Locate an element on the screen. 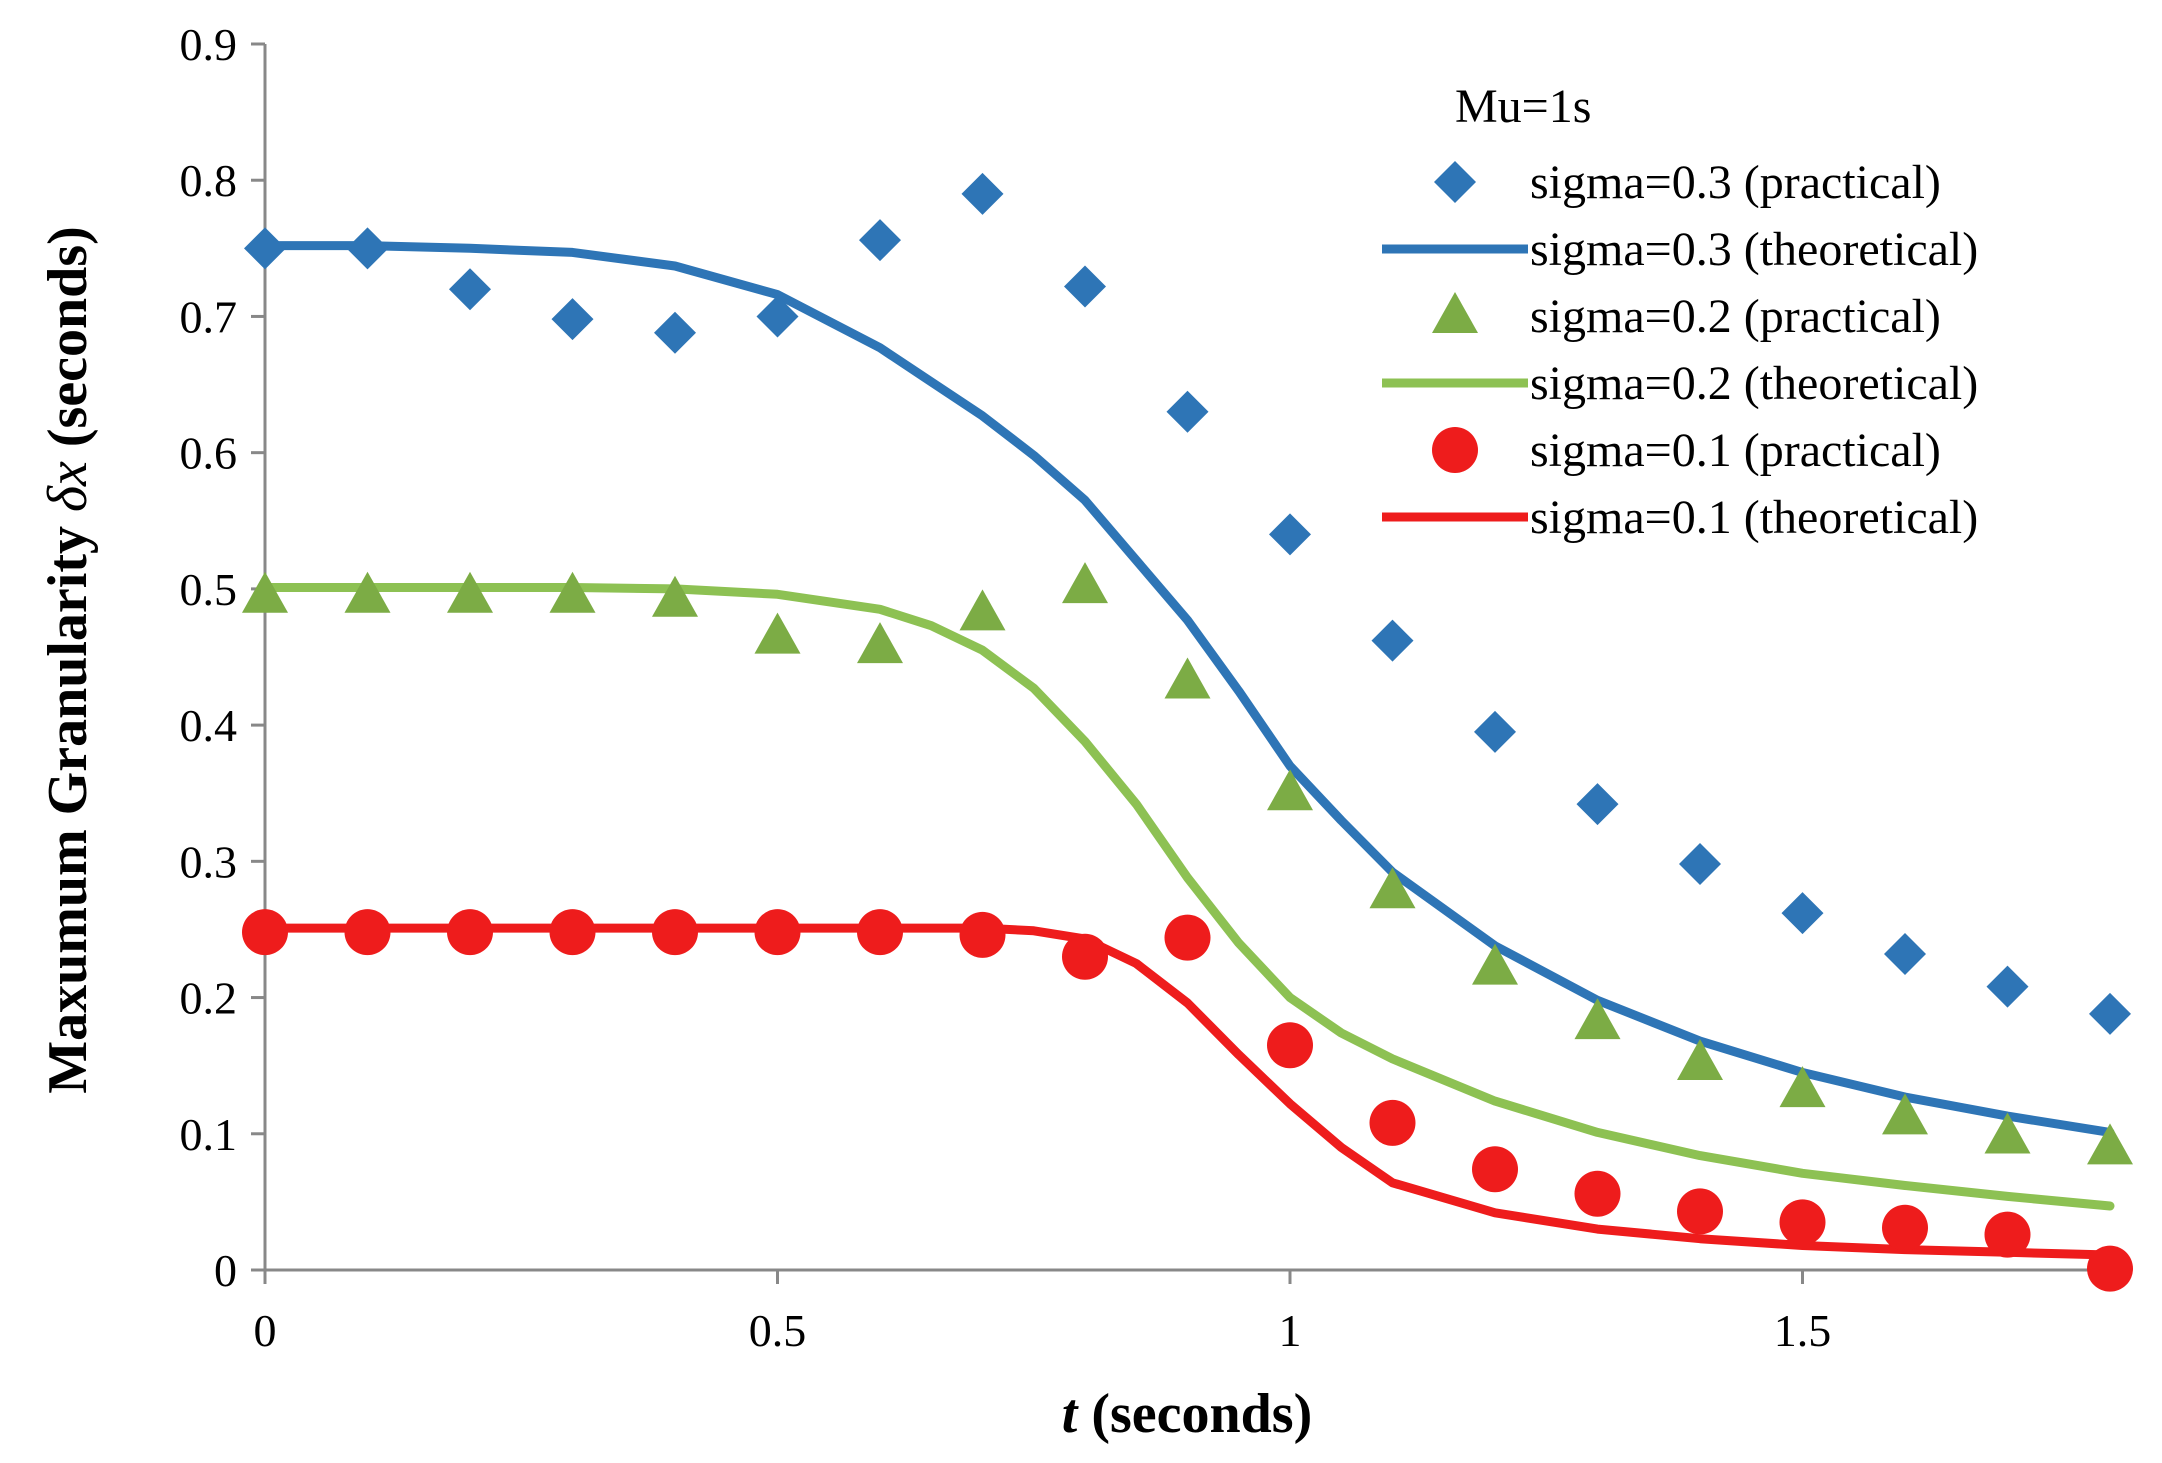 The height and width of the screenshot is (1463, 2162). y-tick-label: 0 is located at coordinates (225, 1270).